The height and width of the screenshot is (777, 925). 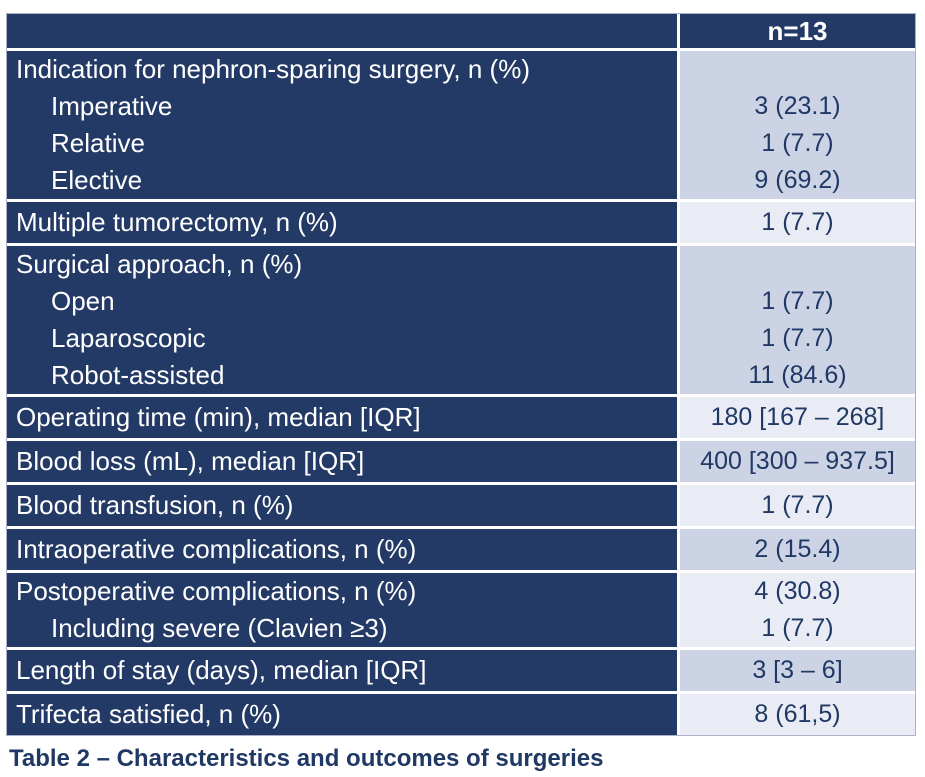 I want to click on row-value-cell: 8 (61,5), so click(x=797, y=714).